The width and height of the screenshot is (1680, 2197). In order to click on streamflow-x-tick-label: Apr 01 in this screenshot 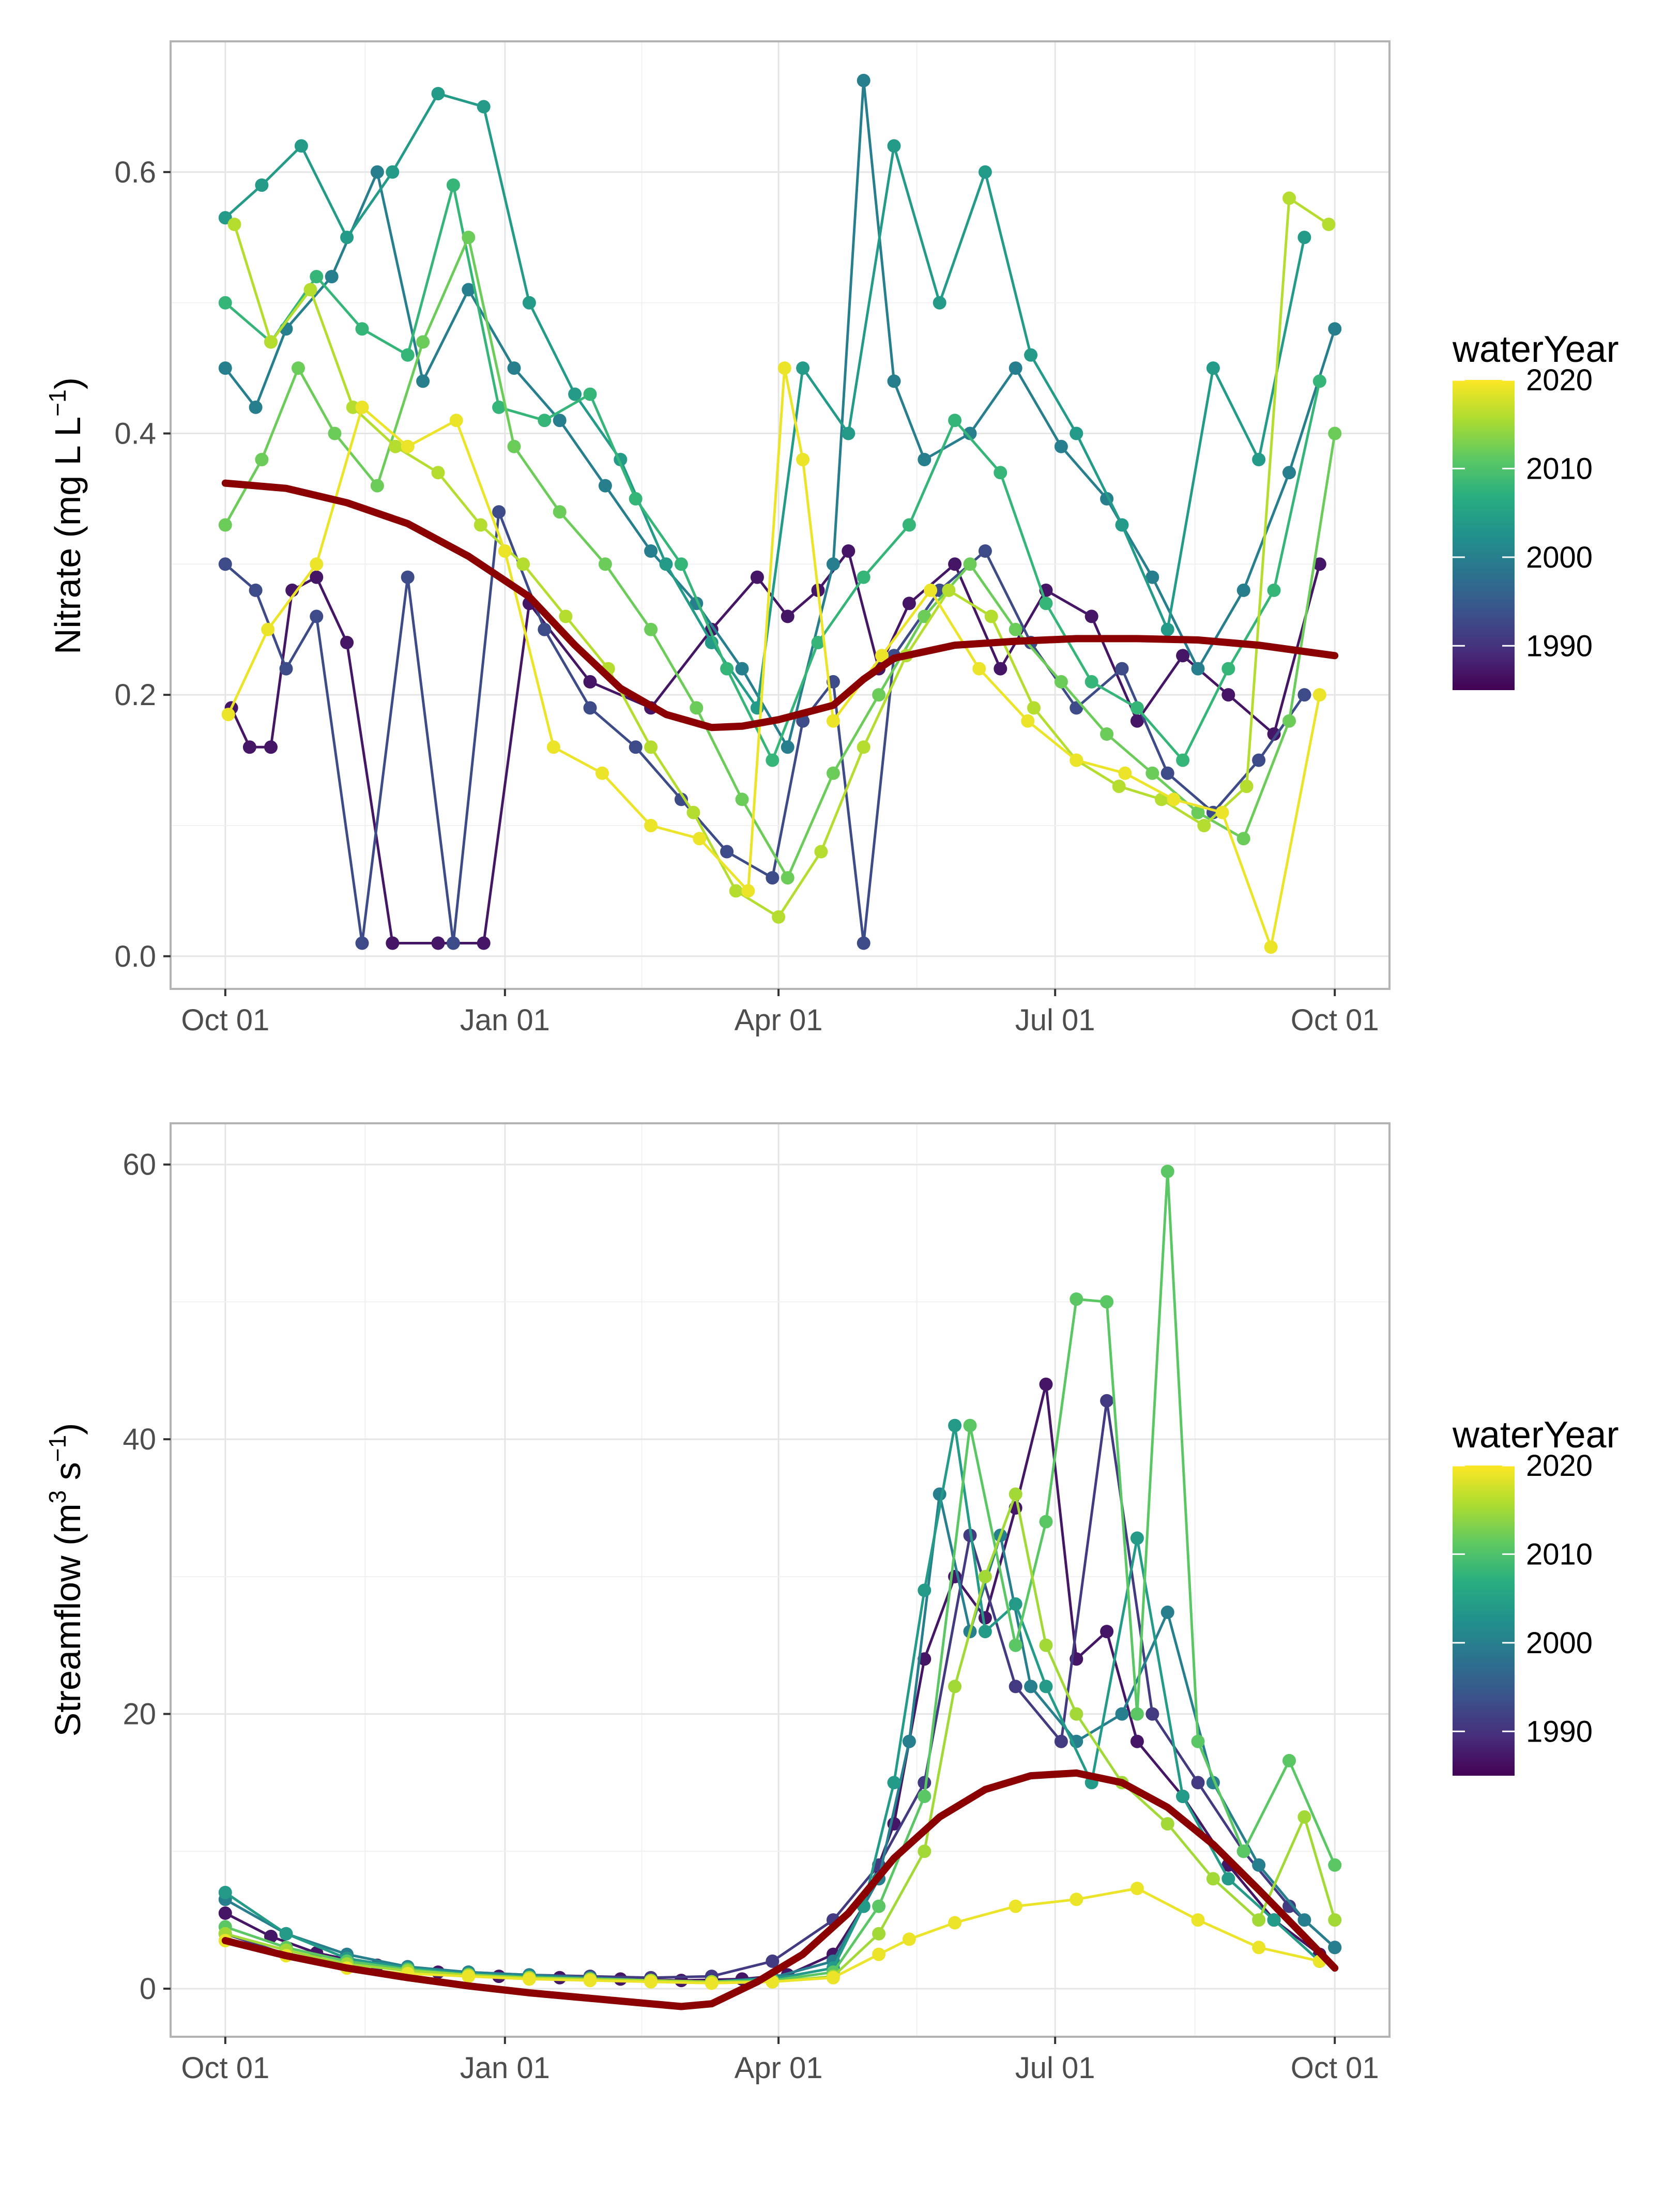, I will do `click(779, 2068)`.